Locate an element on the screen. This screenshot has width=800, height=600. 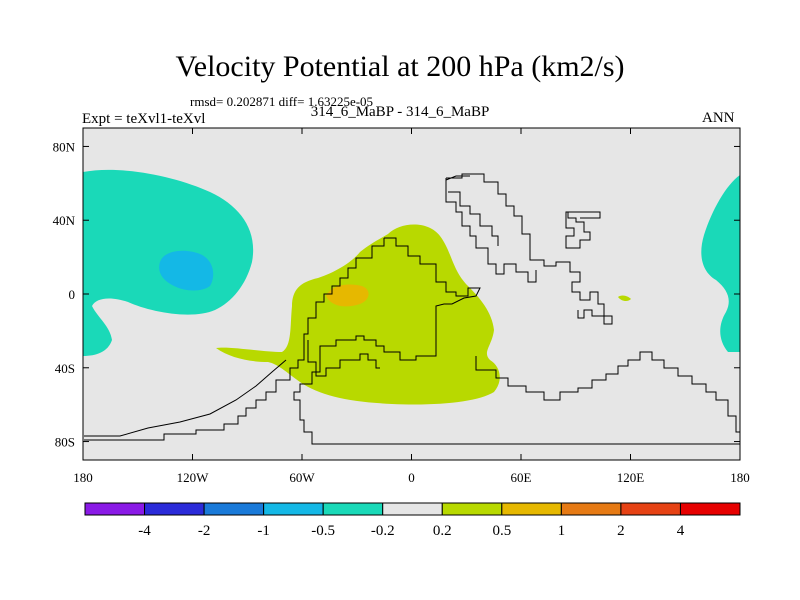
lon-tick-label: 120E is located at coordinates (631, 477).